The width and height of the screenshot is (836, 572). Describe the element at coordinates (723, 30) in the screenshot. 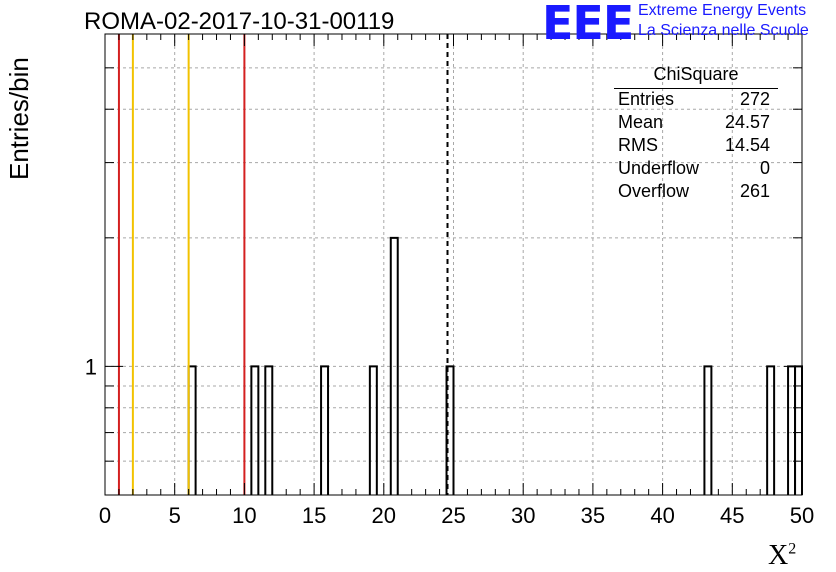

I see `logo-subtitle-line: La Scienza nelle Scuole` at that location.